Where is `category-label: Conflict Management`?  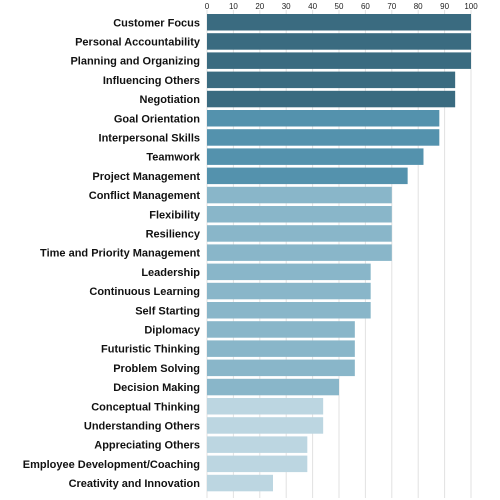
category-label: Conflict Management is located at coordinates (145, 196).